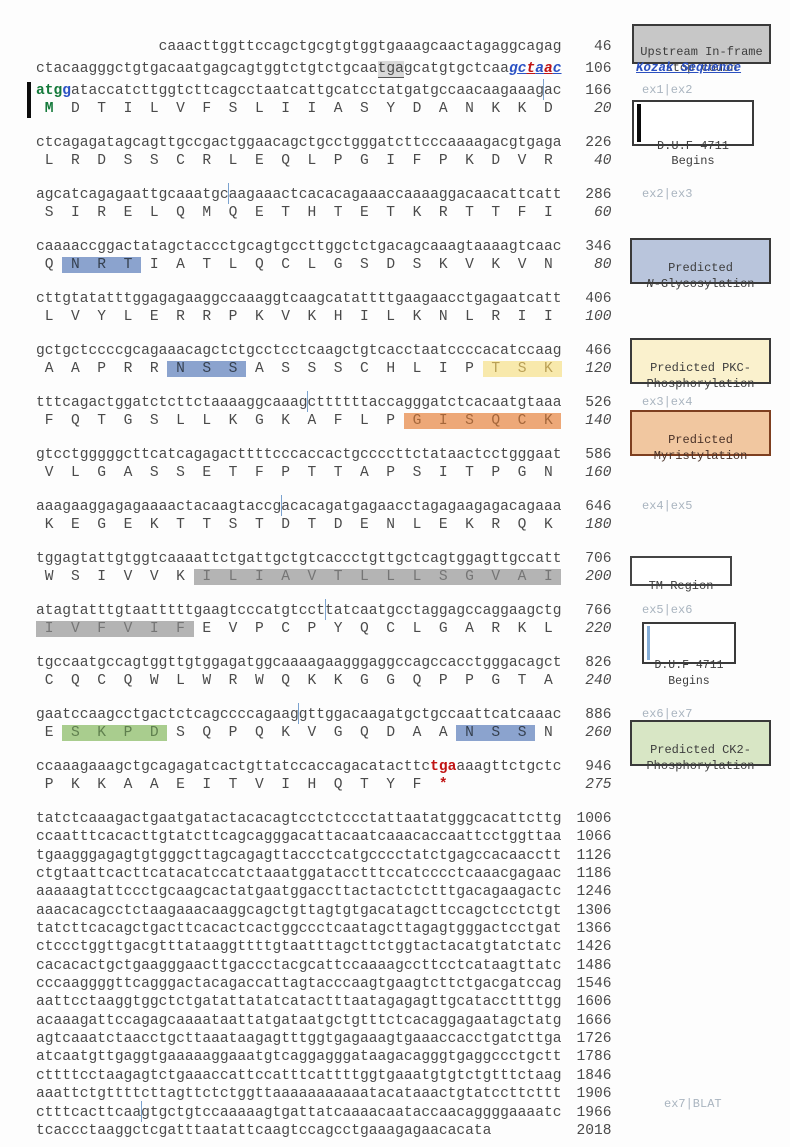 The width and height of the screenshot is (790, 1147). I want to click on sequence-segment: ctttcacttcaa, so click(89, 1112).